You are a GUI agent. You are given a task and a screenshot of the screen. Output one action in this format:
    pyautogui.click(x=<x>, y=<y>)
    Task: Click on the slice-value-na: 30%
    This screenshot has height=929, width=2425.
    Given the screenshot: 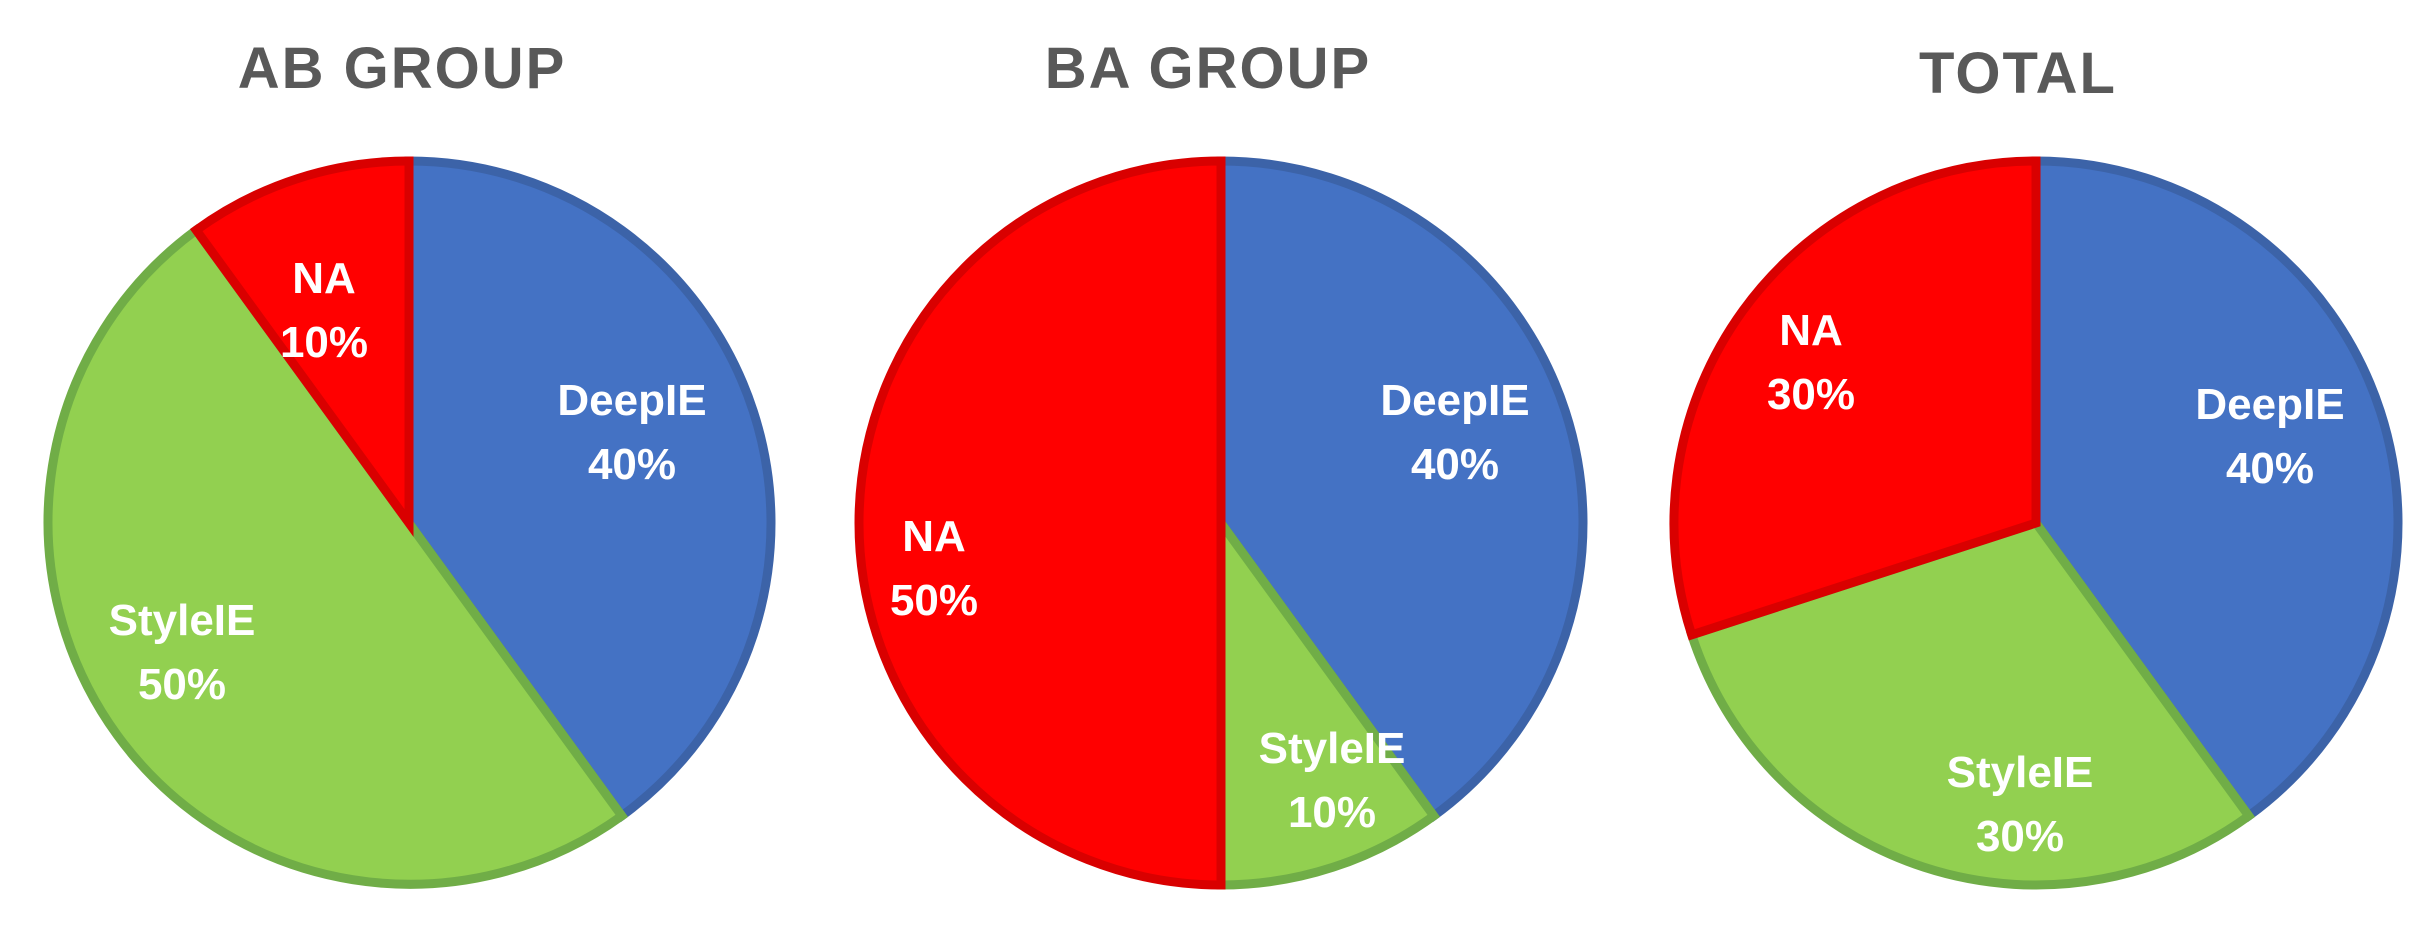 What is the action you would take?
    pyautogui.click(x=1811, y=394)
    